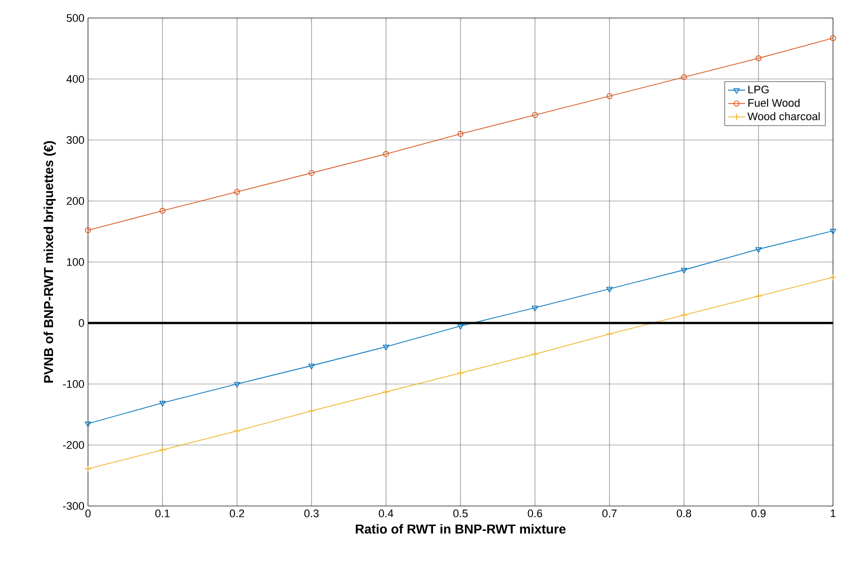 The width and height of the screenshot is (849, 565). What do you see at coordinates (460, 514) in the screenshot?
I see `x-tick-label: 0.5` at bounding box center [460, 514].